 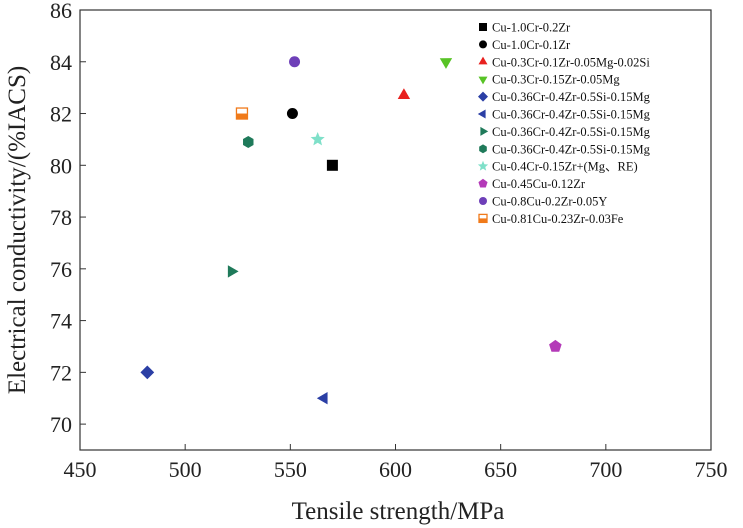 What do you see at coordinates (558, 219) in the screenshot?
I see `legend-label: Cu-0.81Cu-0.23Zr-0.03Fe` at bounding box center [558, 219].